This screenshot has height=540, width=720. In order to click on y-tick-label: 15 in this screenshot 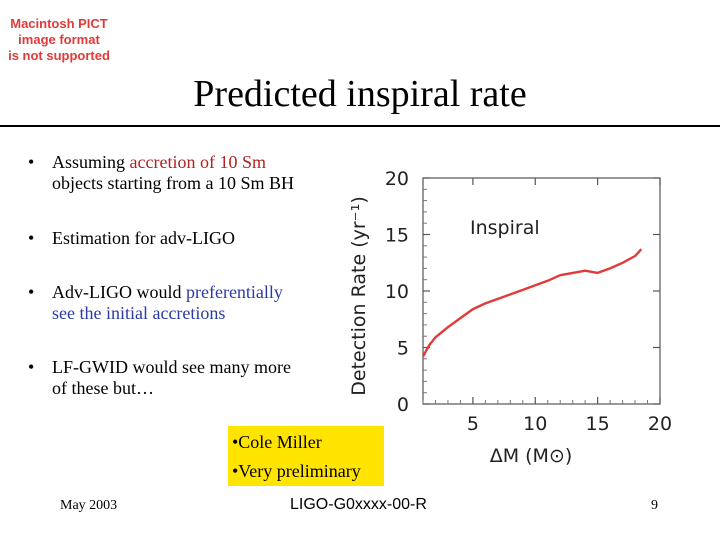, I will do `click(397, 236)`.